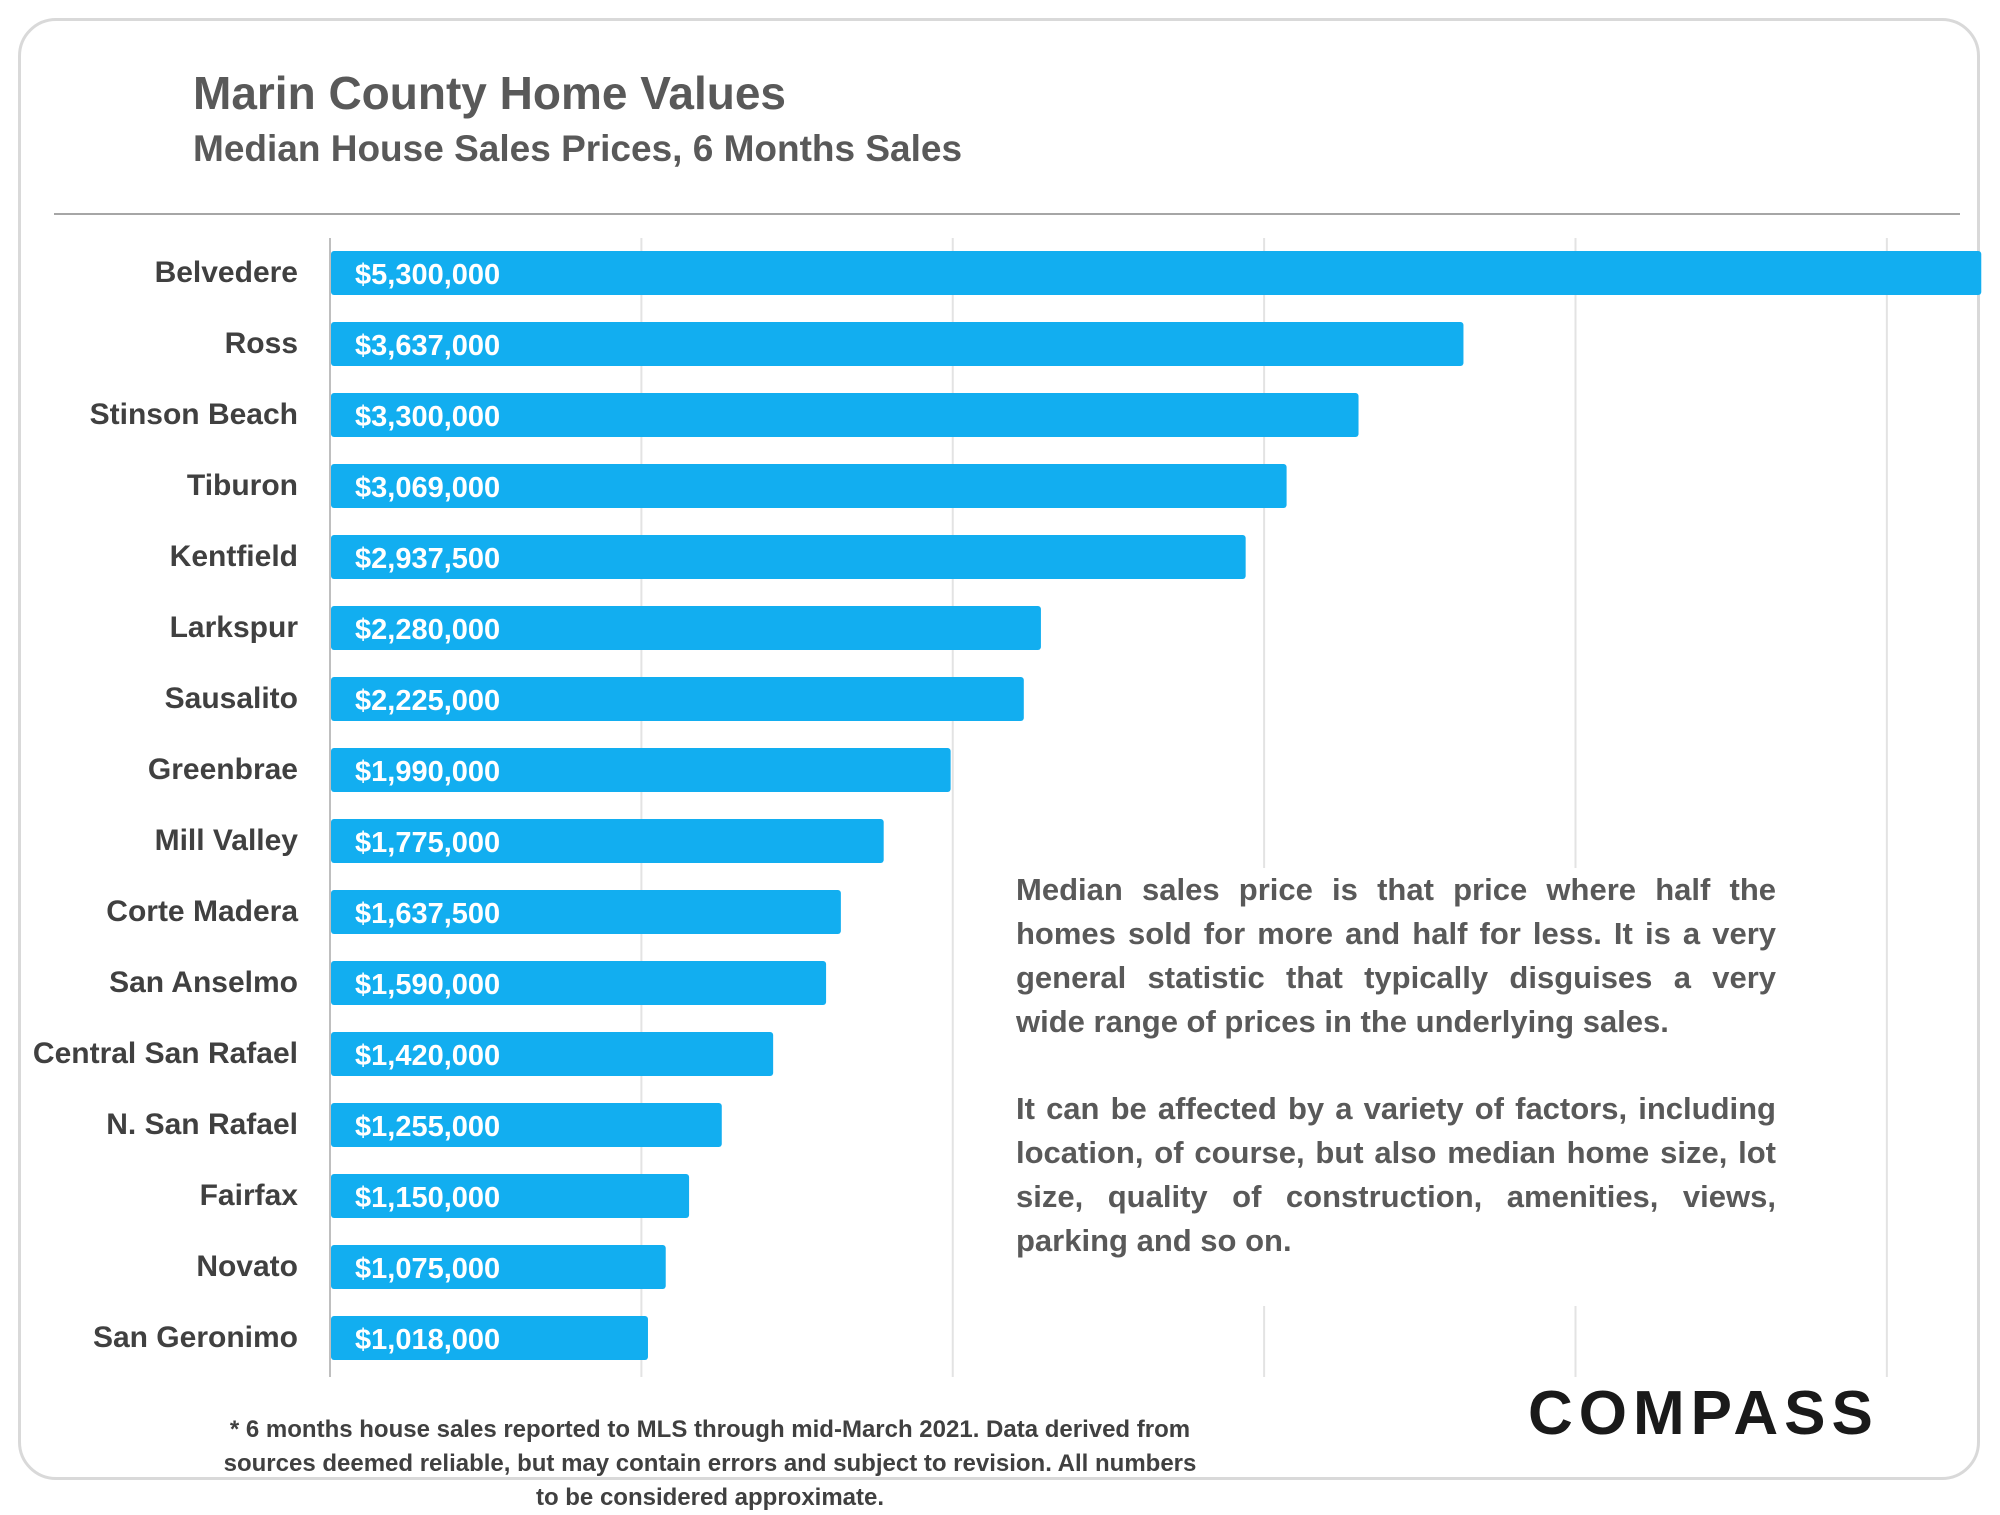  What do you see at coordinates (194, 414) in the screenshot?
I see `category-label: Stinson Beach` at bounding box center [194, 414].